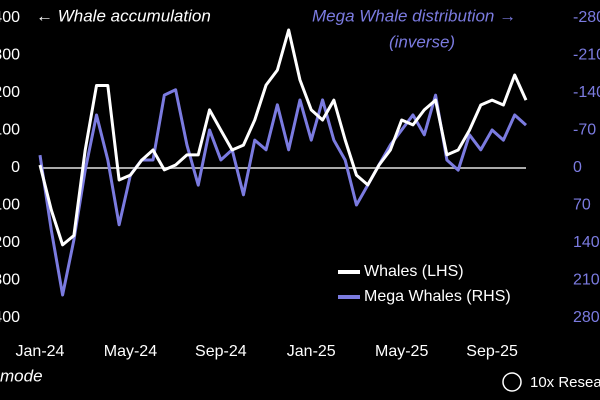 The image size is (600, 400). What do you see at coordinates (586, 317) in the screenshot?
I see `y2-tick-label: 280` at bounding box center [586, 317].